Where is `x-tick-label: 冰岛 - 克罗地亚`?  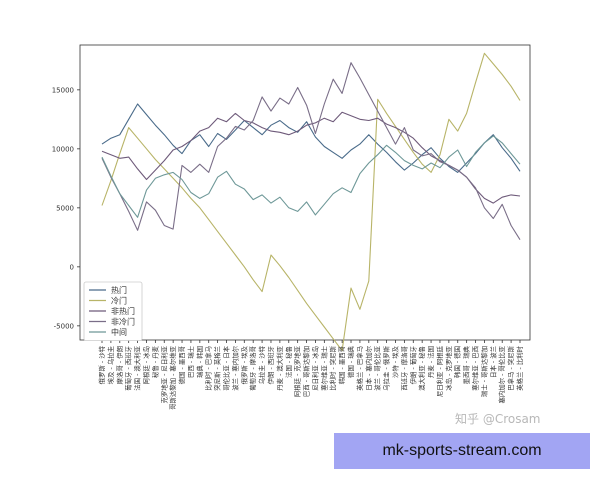
x-tick-label: 冰岛 - 克罗地亚 is located at coordinates (448, 367).